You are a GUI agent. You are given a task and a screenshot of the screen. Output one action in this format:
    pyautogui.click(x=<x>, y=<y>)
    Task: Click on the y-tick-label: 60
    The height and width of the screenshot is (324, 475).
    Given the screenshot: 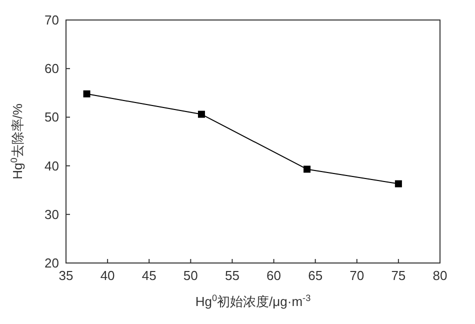 What is the action you would take?
    pyautogui.click(x=51, y=68)
    